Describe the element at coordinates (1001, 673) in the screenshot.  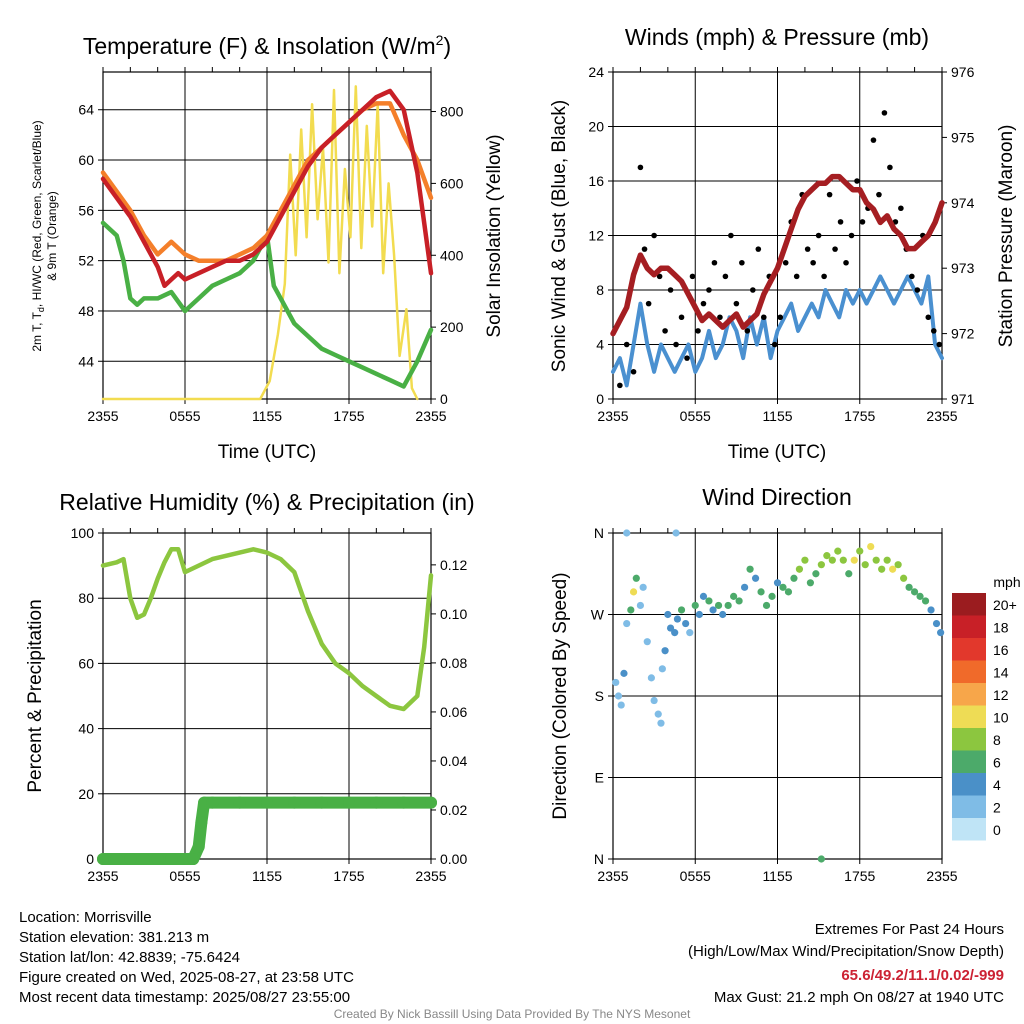
I see `legend-label: 14` at that location.